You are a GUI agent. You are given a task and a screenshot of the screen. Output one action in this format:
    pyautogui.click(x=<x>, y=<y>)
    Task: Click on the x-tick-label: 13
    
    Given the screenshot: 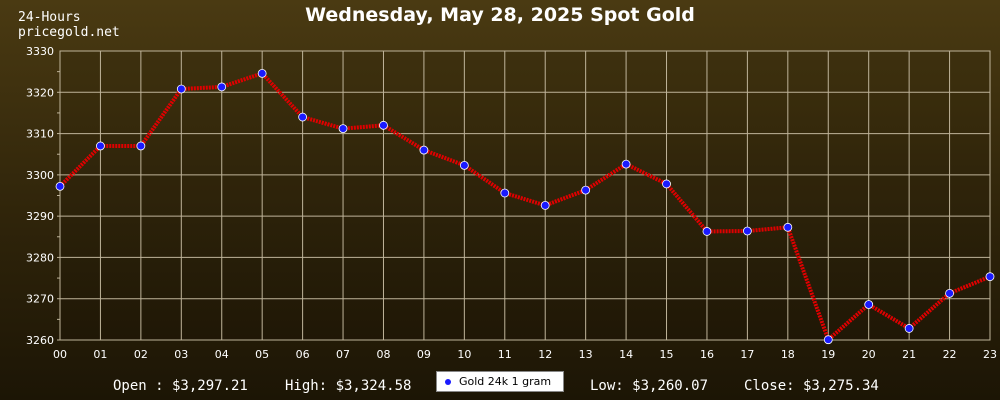 What is the action you would take?
    pyautogui.click(x=586, y=354)
    